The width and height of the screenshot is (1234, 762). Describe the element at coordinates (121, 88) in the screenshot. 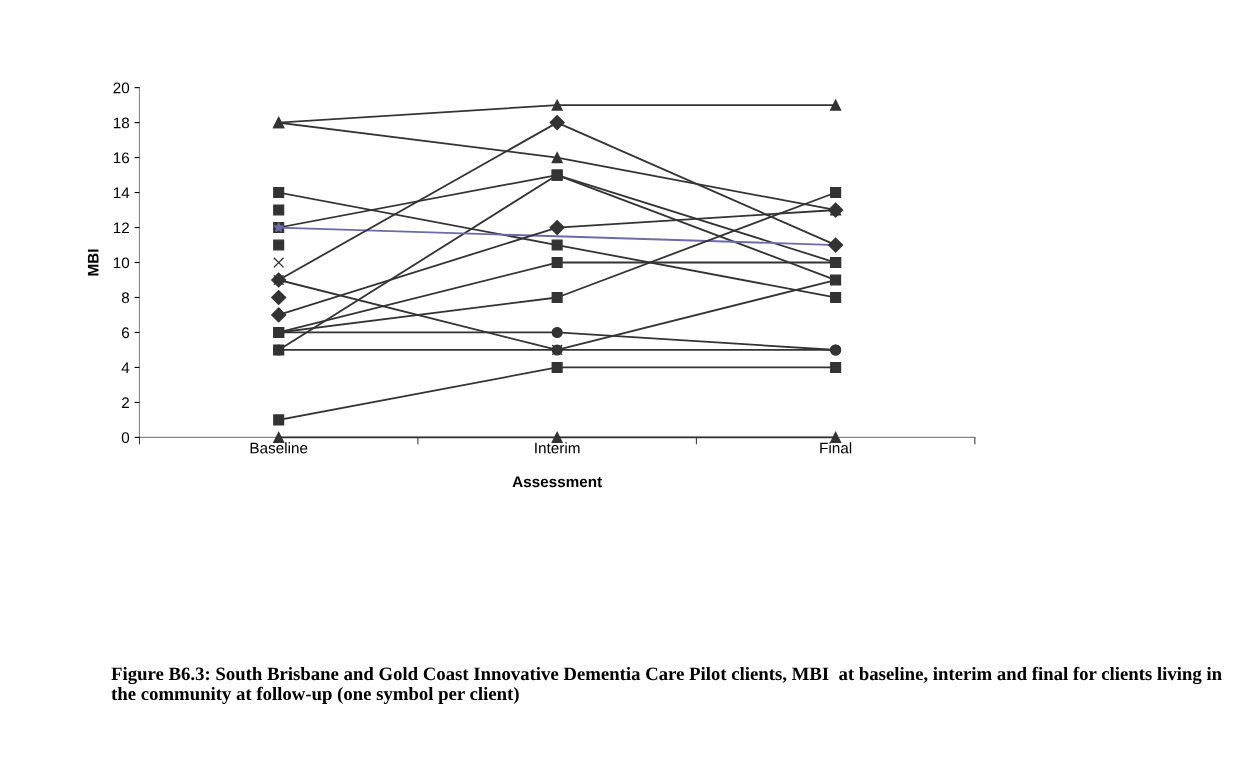

I see `y-tick-label: 20` at that location.